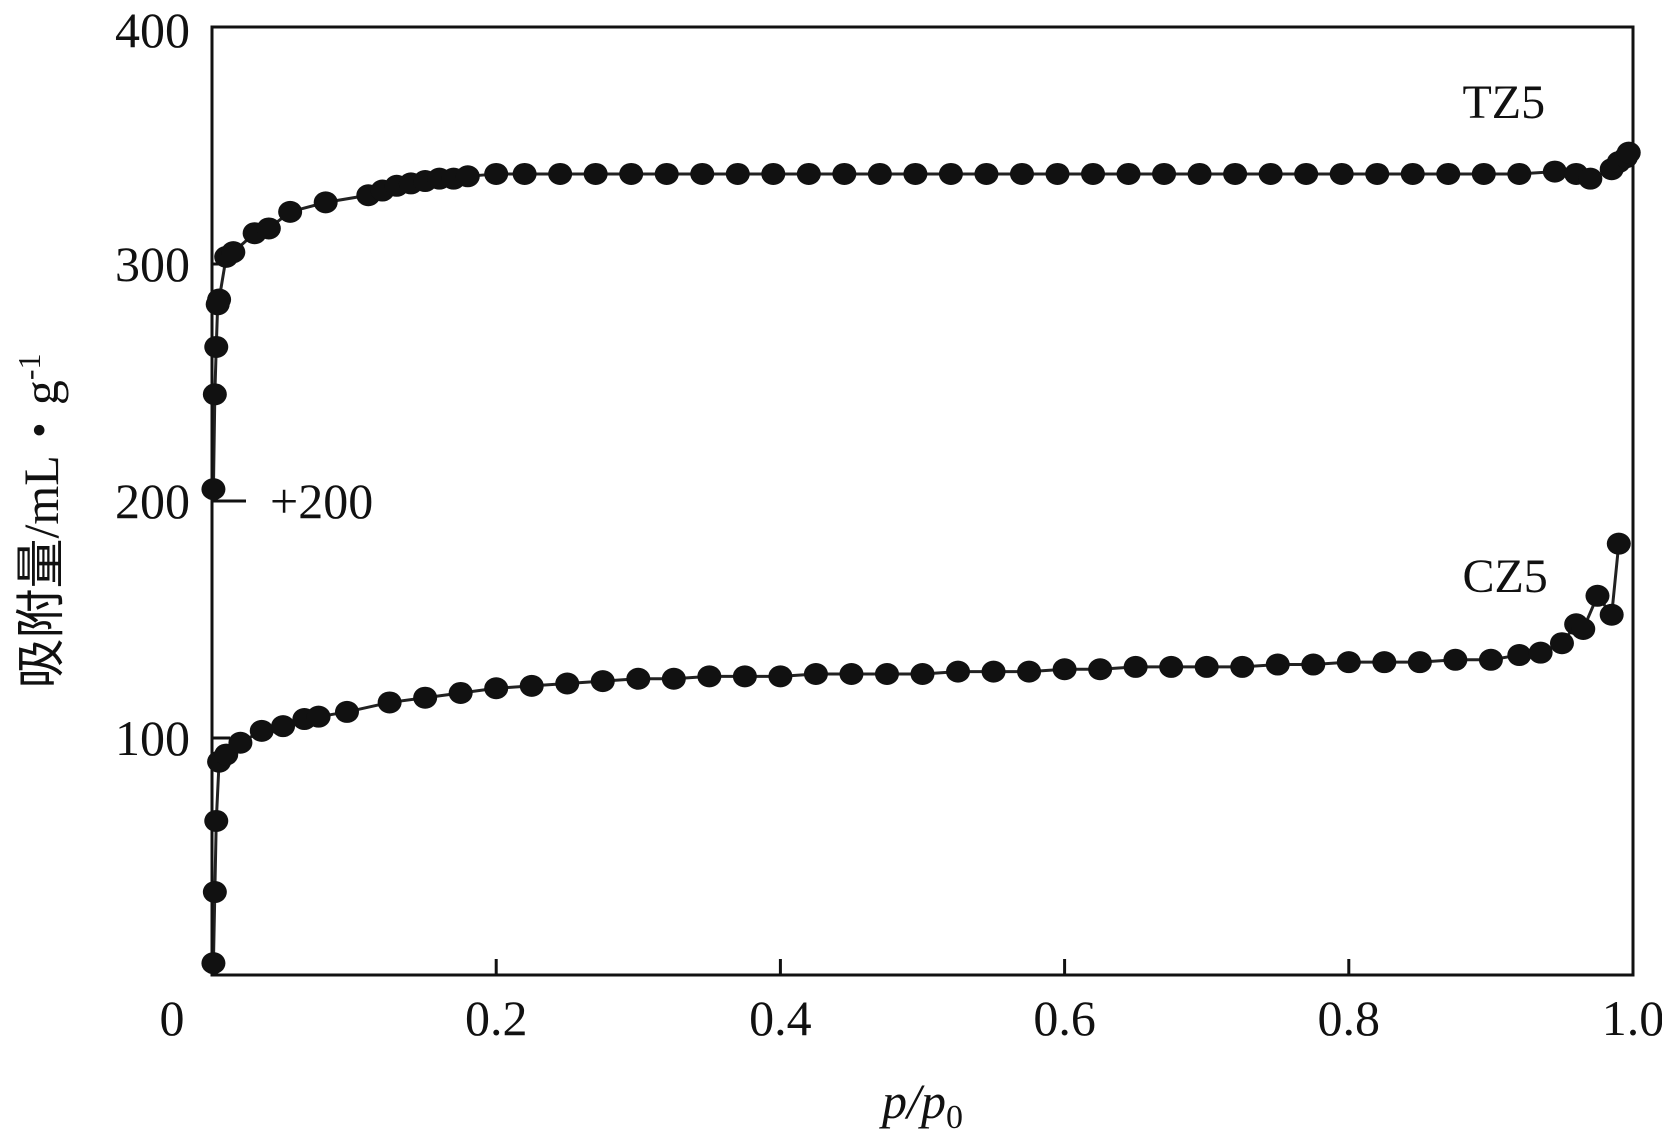  I want to click on y-tick-label: 300, so click(152, 264).